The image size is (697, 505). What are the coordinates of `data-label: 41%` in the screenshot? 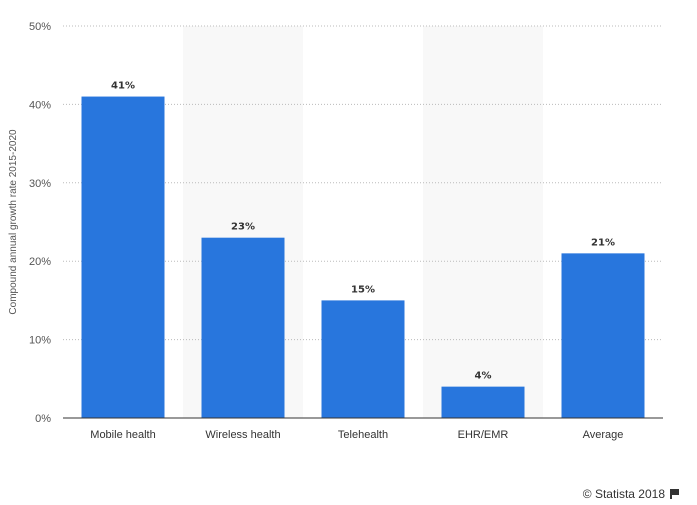 It's located at (123, 86).